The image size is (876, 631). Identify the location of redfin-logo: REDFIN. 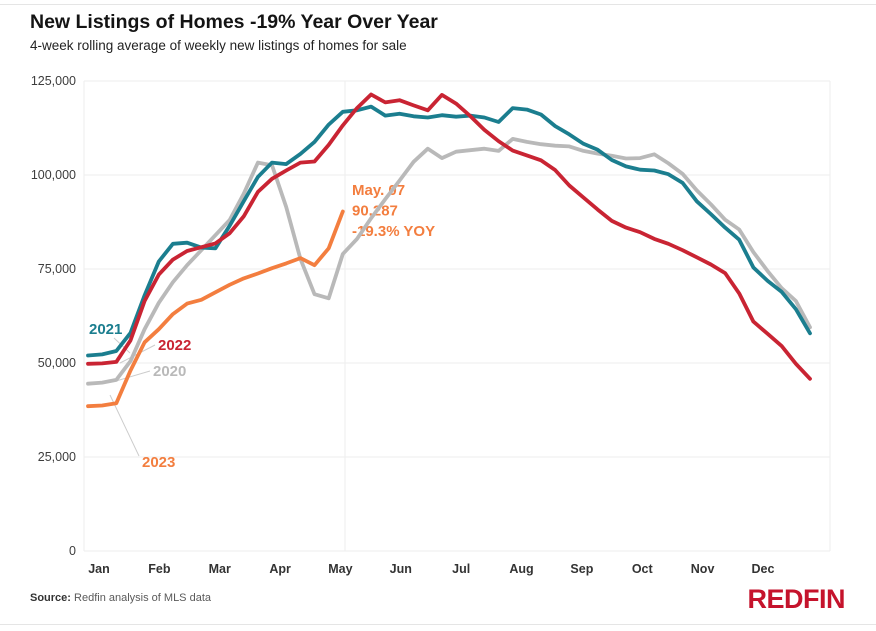
(796, 599).